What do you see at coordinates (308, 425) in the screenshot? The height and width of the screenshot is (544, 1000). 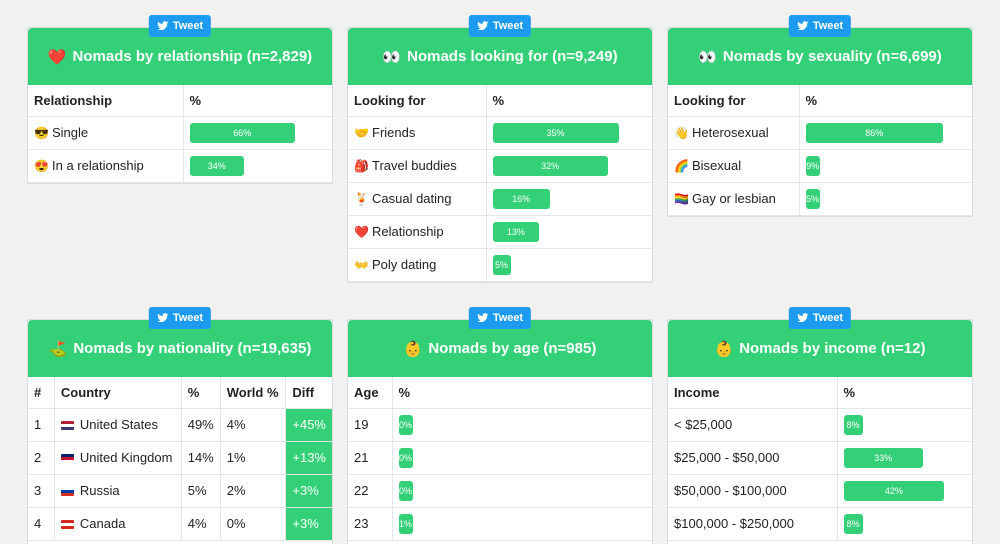 I see `diff-value: +45%` at bounding box center [308, 425].